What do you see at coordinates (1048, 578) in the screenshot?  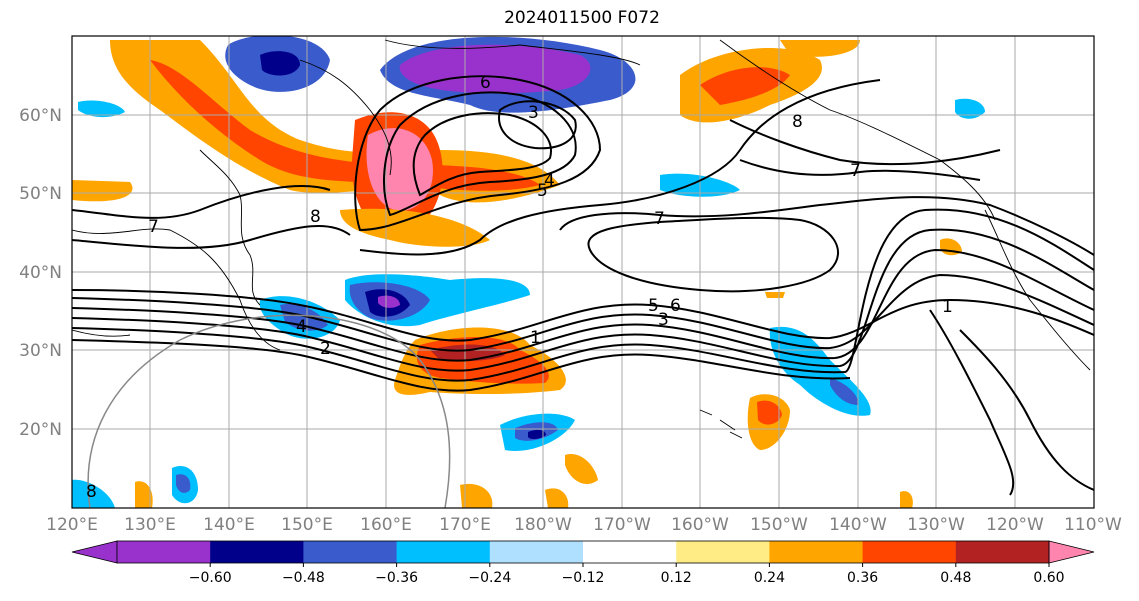 I see `colorbar-tick-label: 0.60` at bounding box center [1048, 578].